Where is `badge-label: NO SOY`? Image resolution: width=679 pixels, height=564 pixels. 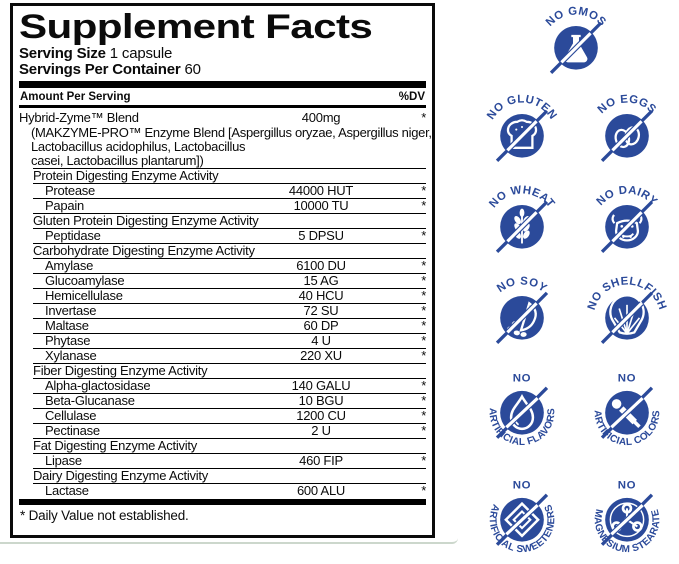 badge-label: NO SOY is located at coordinates (521, 285).